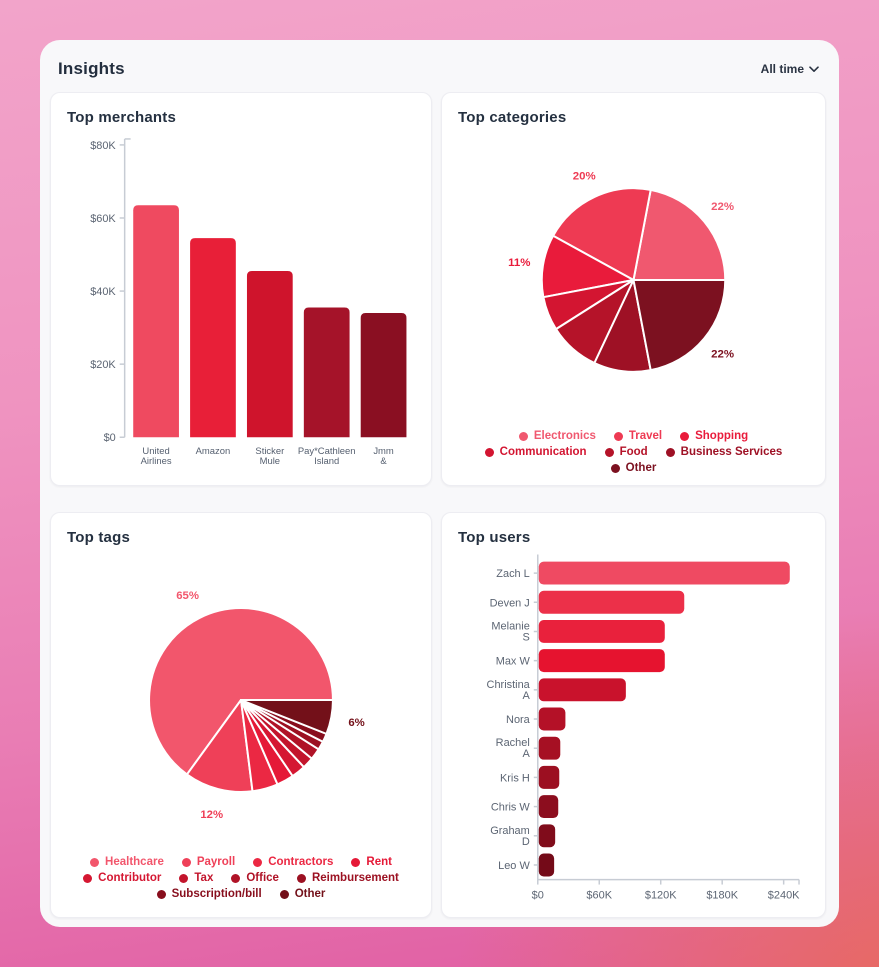 This screenshot has height=967, width=879. I want to click on legend-label: Contributor, so click(130, 878).